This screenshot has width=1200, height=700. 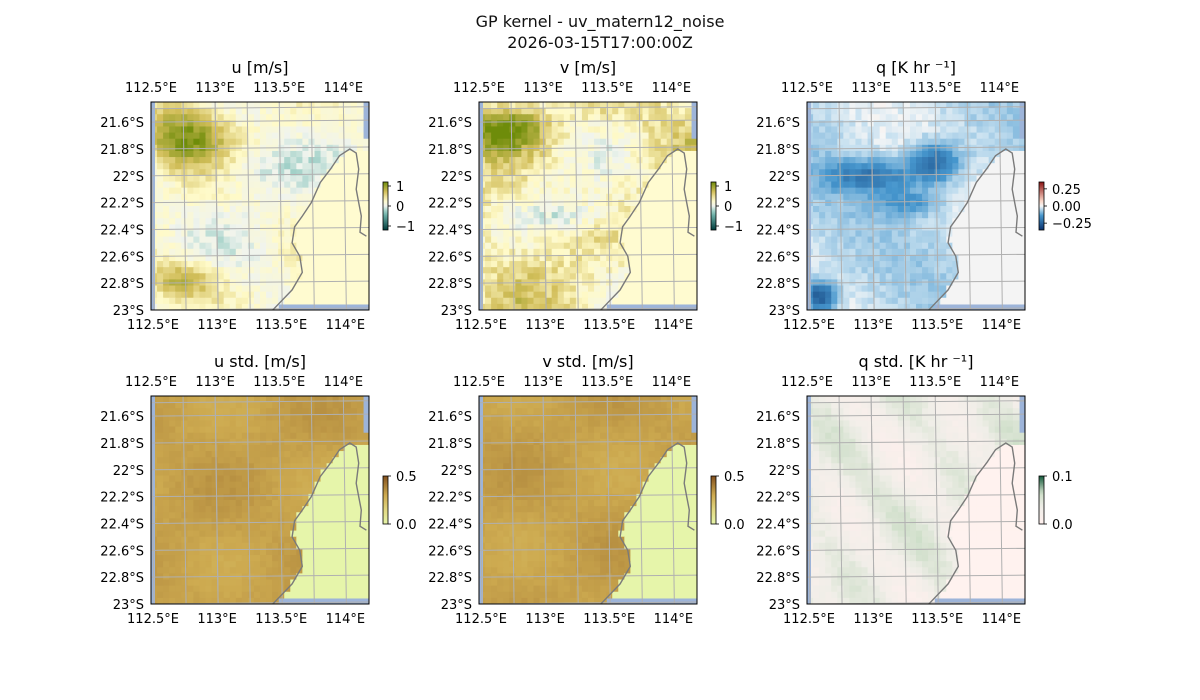 I want to click on colorbar-tick-label: −1, so click(x=405, y=227).